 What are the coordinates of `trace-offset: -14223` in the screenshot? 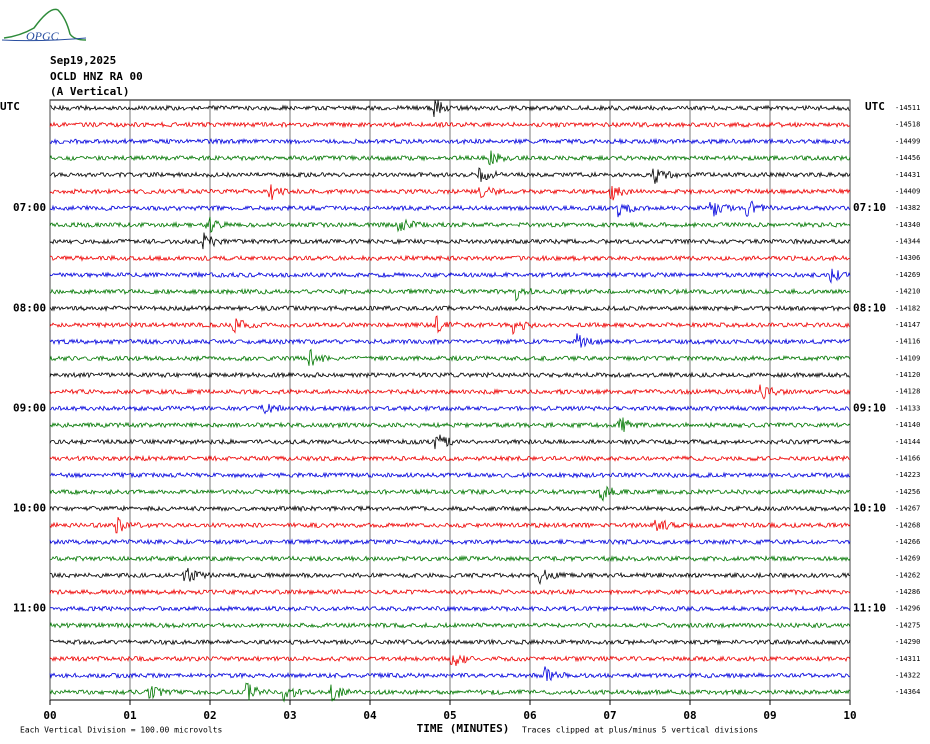 It's located at (907, 475).